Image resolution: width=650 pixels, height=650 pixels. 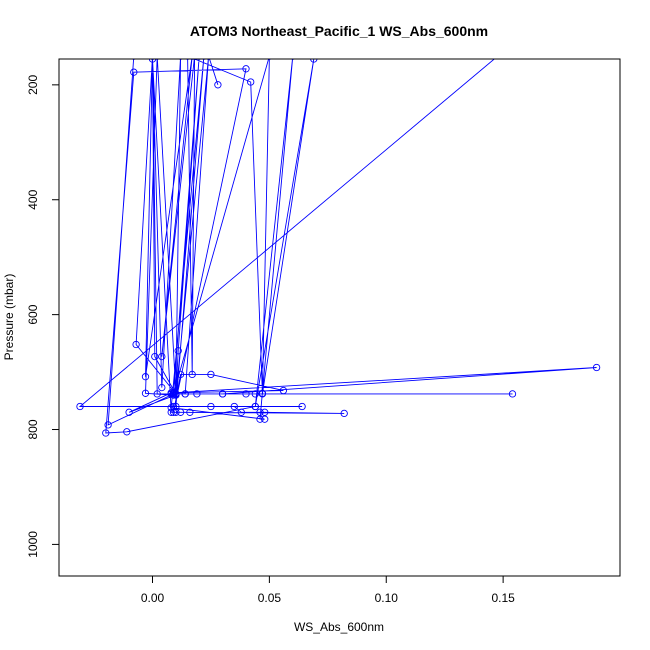 What do you see at coordinates (33, 199) in the screenshot?
I see `y-tick-label: 400` at bounding box center [33, 199].